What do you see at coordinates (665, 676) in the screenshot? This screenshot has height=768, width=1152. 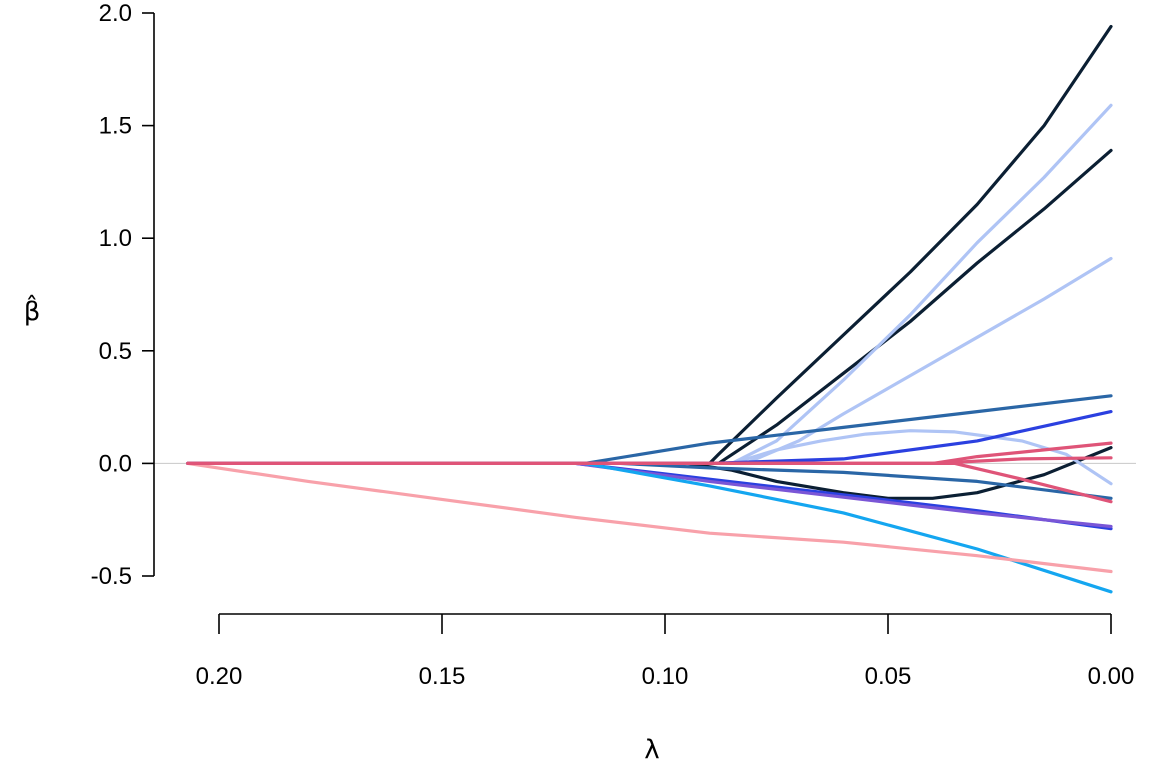 I see `x-tick-label: 0.10` at bounding box center [665, 676].